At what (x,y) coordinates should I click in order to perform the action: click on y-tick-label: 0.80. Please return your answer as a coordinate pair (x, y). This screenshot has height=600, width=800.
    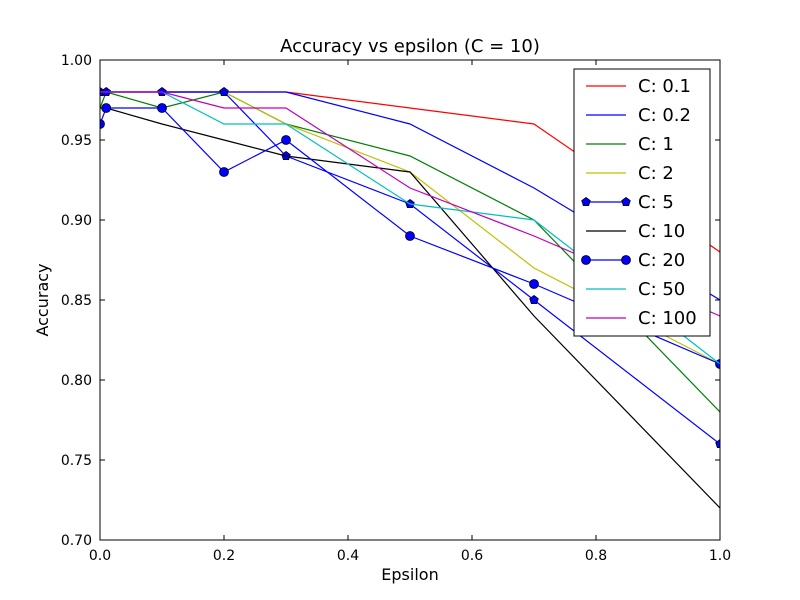
    Looking at the image, I should click on (76, 381).